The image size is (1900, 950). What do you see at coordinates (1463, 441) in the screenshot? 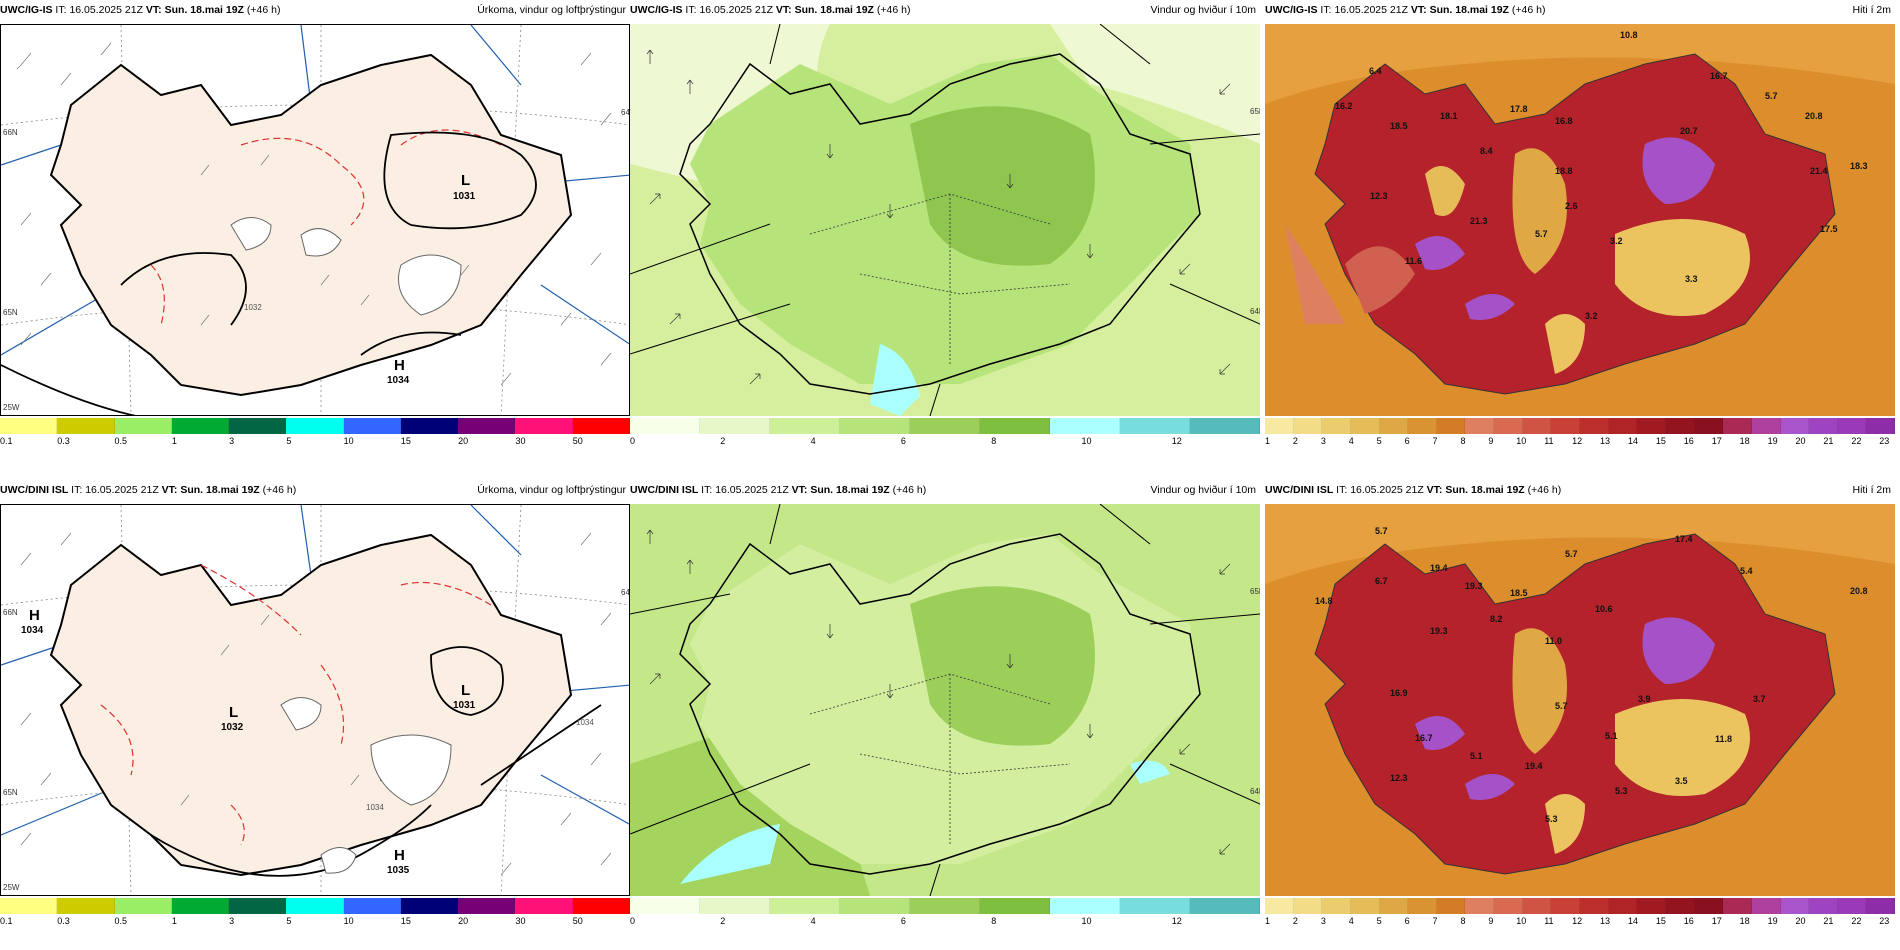
I see `legend-tick: 8` at bounding box center [1463, 441].